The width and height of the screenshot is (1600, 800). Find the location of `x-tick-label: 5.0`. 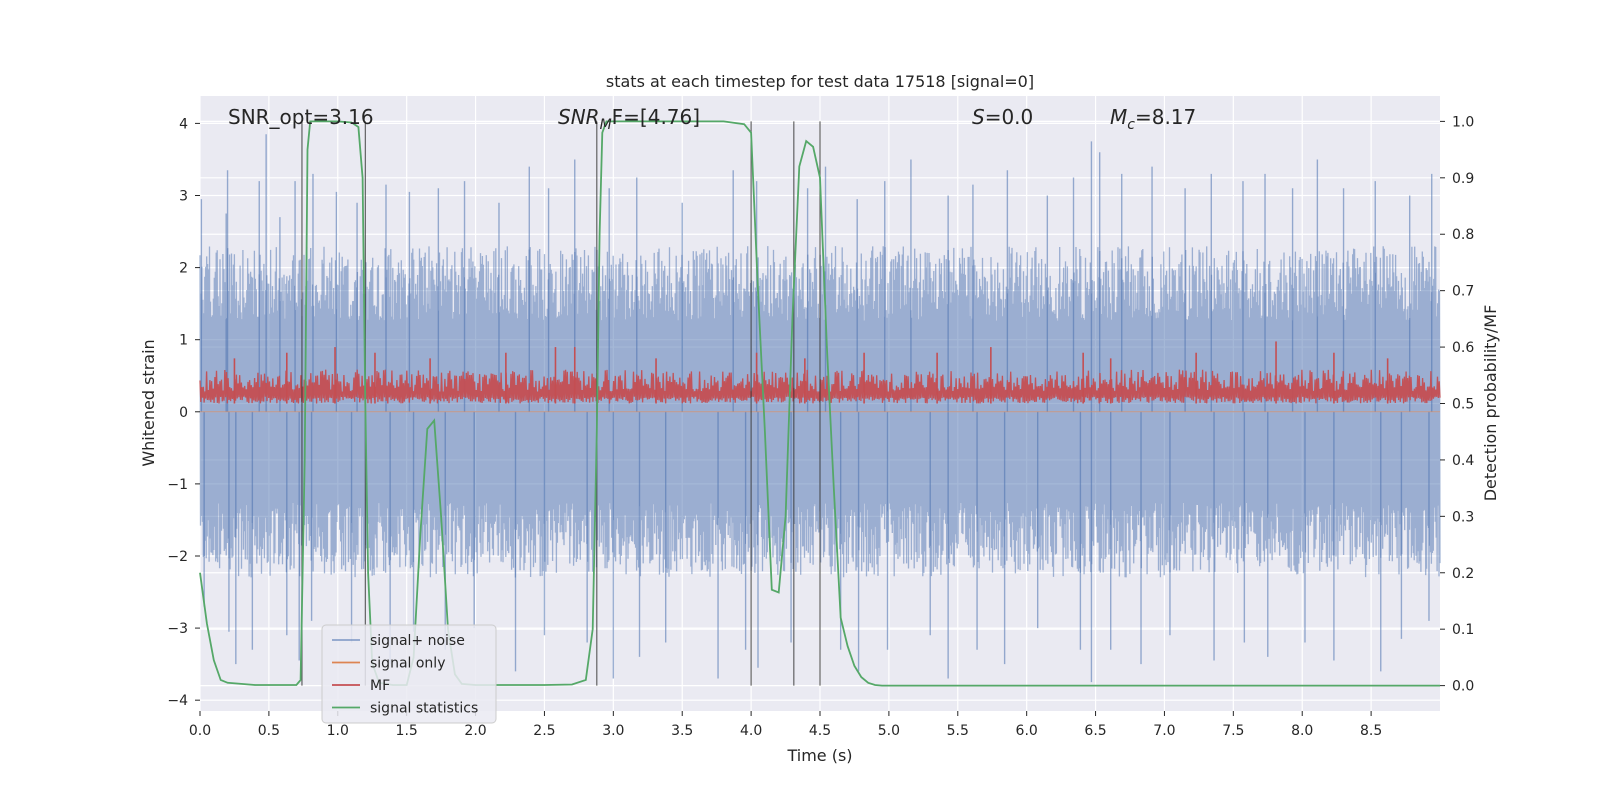

x-tick-label: 5.0 is located at coordinates (889, 731).